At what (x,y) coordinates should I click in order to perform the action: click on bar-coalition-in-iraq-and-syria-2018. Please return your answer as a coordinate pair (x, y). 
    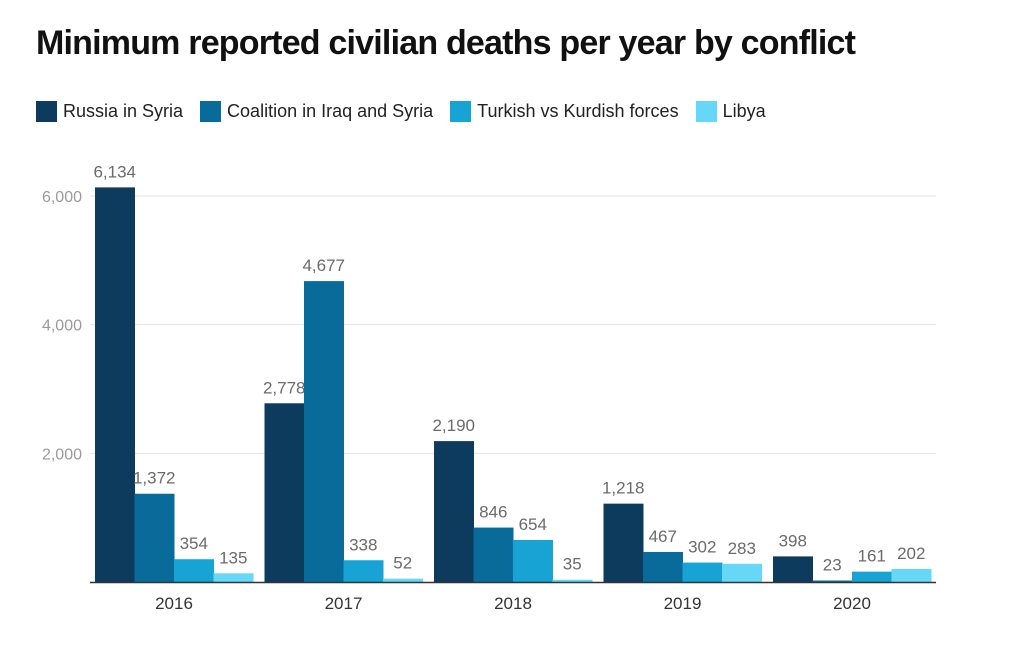
    Looking at the image, I should click on (493, 554).